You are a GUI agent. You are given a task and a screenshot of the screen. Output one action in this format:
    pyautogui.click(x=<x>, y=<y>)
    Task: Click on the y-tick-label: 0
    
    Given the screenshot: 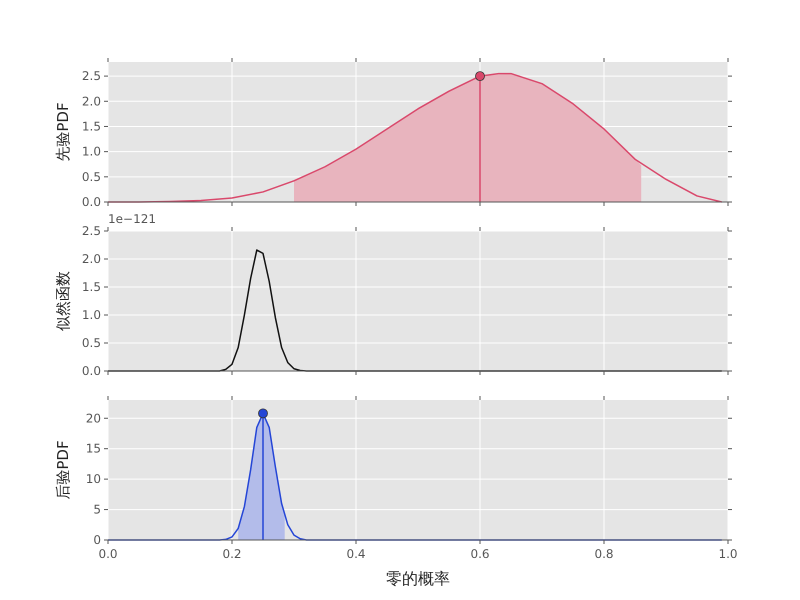 What is the action you would take?
    pyautogui.click(x=97, y=540)
    